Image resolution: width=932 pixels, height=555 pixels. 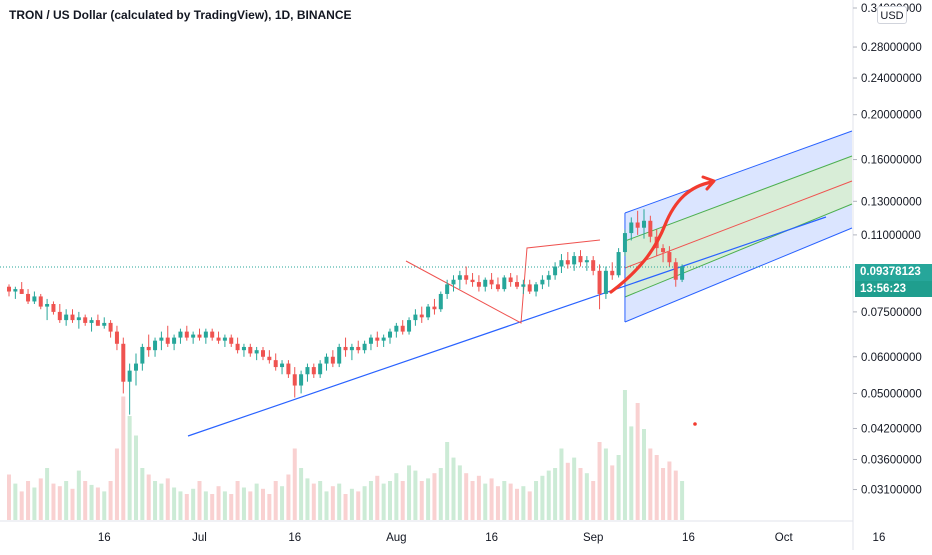 I want to click on forecast-arrowhead, so click(x=708, y=183).